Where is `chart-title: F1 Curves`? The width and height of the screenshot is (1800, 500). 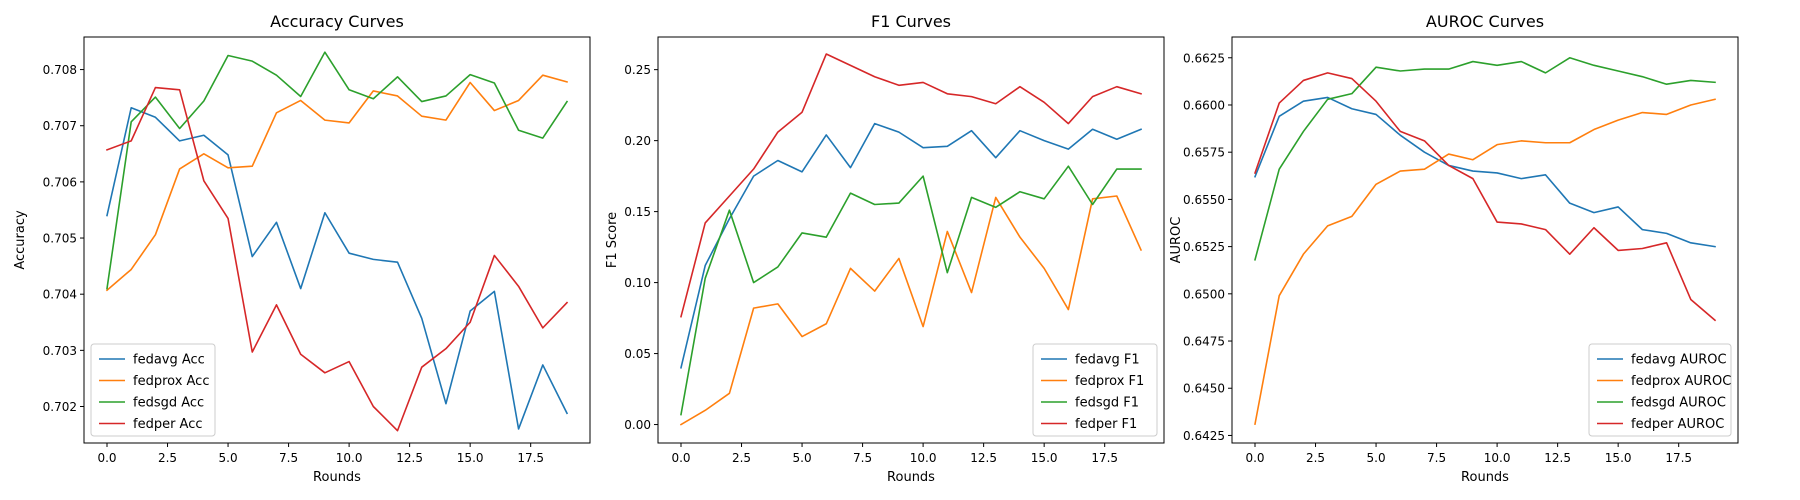 chart-title: F1 Curves is located at coordinates (911, 21).